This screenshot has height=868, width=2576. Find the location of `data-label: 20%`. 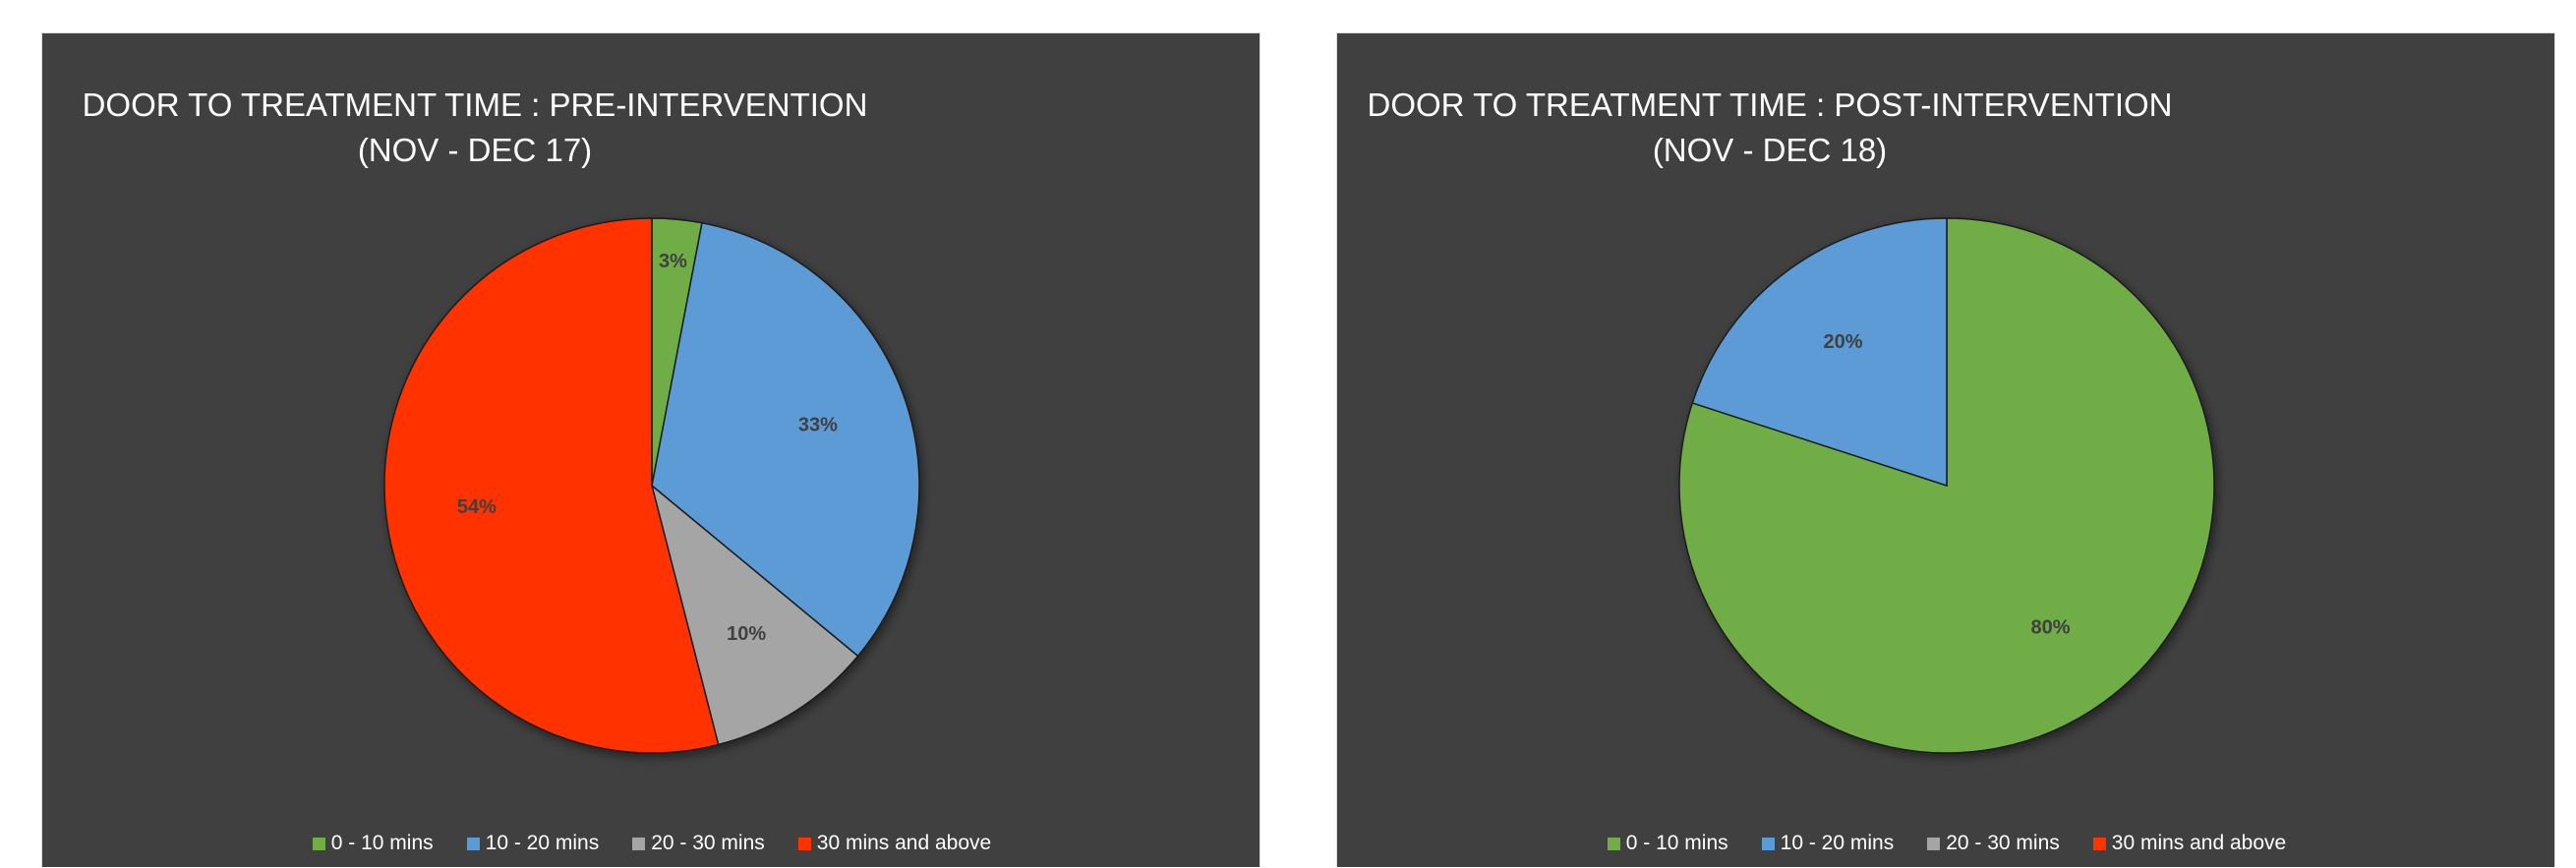

data-label: 20% is located at coordinates (1842, 342).